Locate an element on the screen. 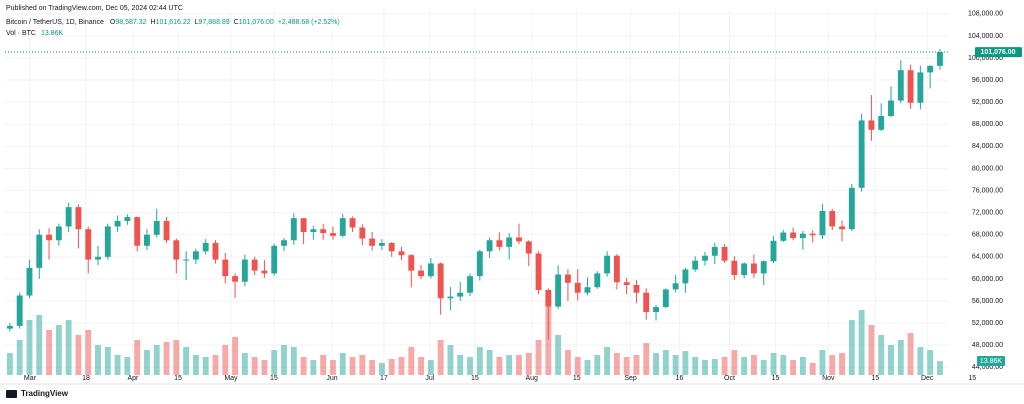 The image size is (1024, 404). last-price-label: 101,076.00 is located at coordinates (997, 52).